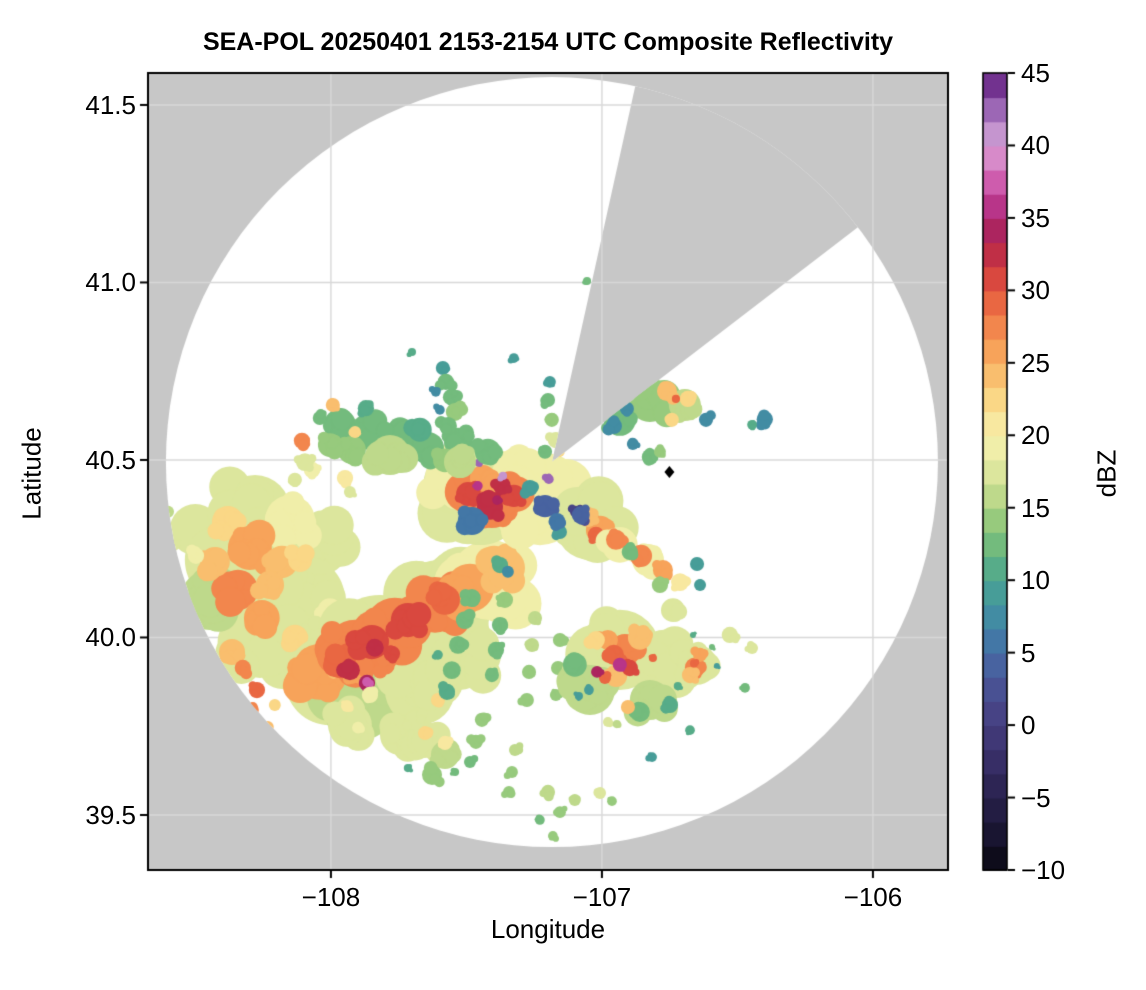 The height and width of the screenshot is (990, 1146). I want to click on y-axis-label: Latitude, so click(31, 473).